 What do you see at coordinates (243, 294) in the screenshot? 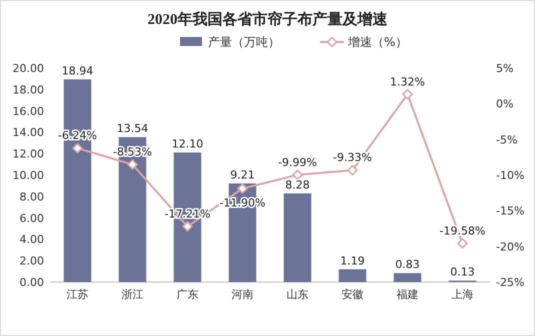
I see `x-tick-label: 河南` at bounding box center [243, 294].